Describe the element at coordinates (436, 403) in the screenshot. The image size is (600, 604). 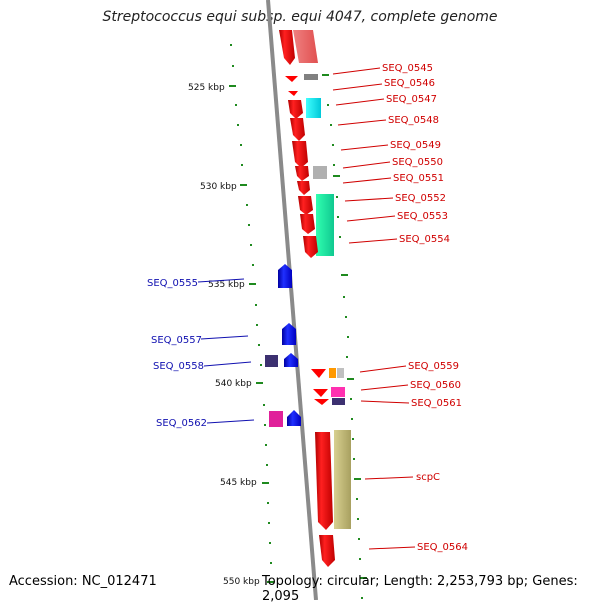
I see `label-seq-0561: SEQ_0561` at that location.